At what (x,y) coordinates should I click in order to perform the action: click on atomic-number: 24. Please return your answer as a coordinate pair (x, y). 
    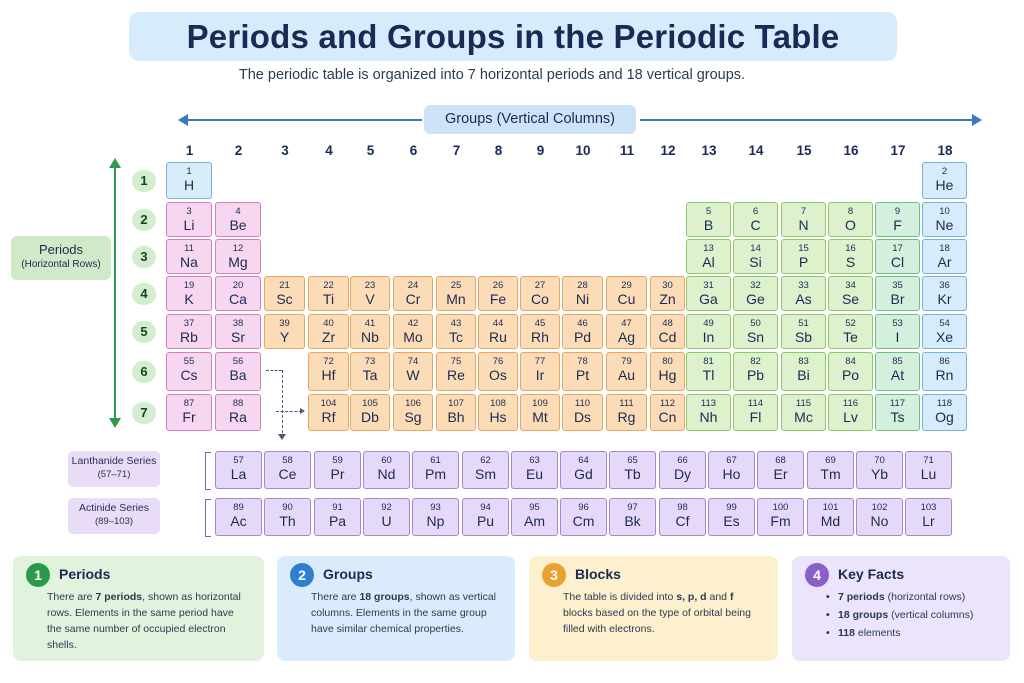
    Looking at the image, I should click on (413, 285).